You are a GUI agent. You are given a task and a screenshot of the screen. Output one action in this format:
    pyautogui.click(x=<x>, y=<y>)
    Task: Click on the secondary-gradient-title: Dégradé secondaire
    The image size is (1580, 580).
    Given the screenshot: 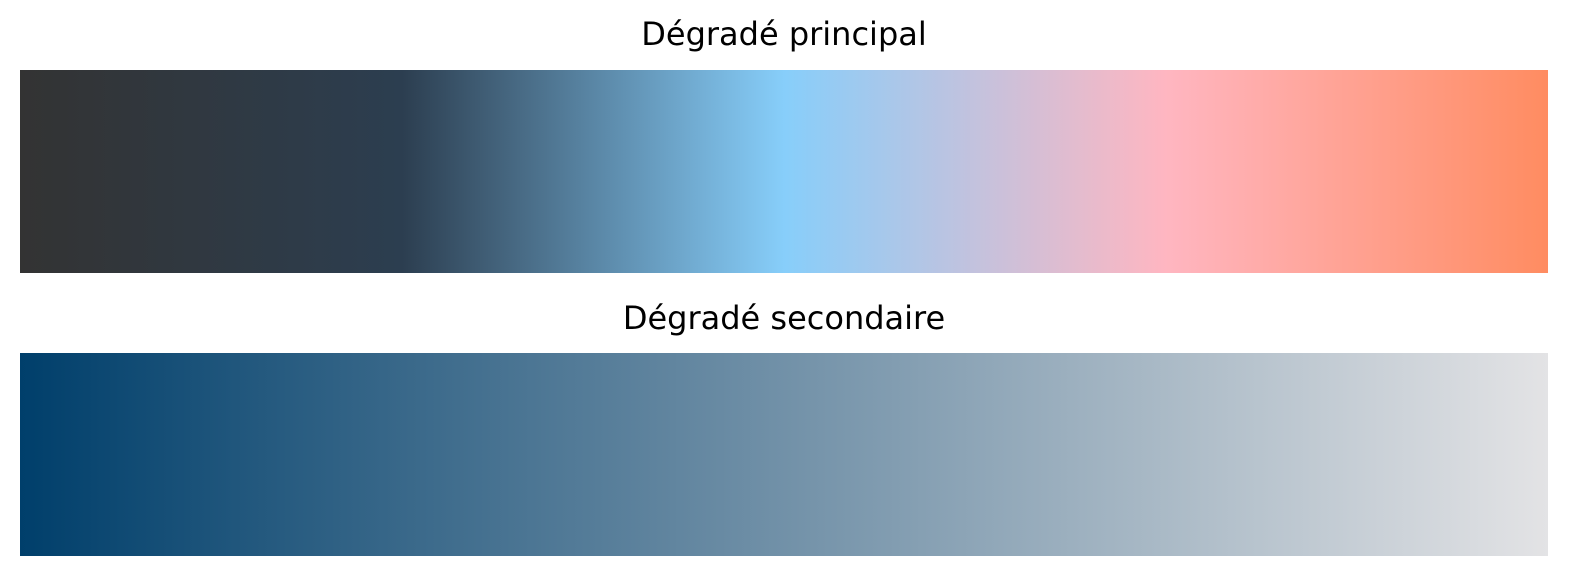 What is the action you would take?
    pyautogui.click(x=784, y=318)
    